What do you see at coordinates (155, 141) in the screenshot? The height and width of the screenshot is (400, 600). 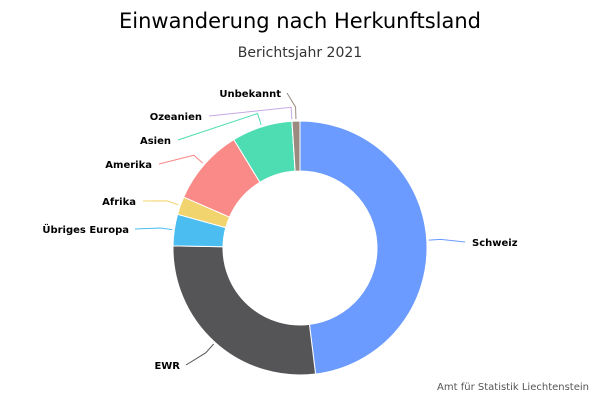 I see `label-asien: Asien` at bounding box center [155, 141].